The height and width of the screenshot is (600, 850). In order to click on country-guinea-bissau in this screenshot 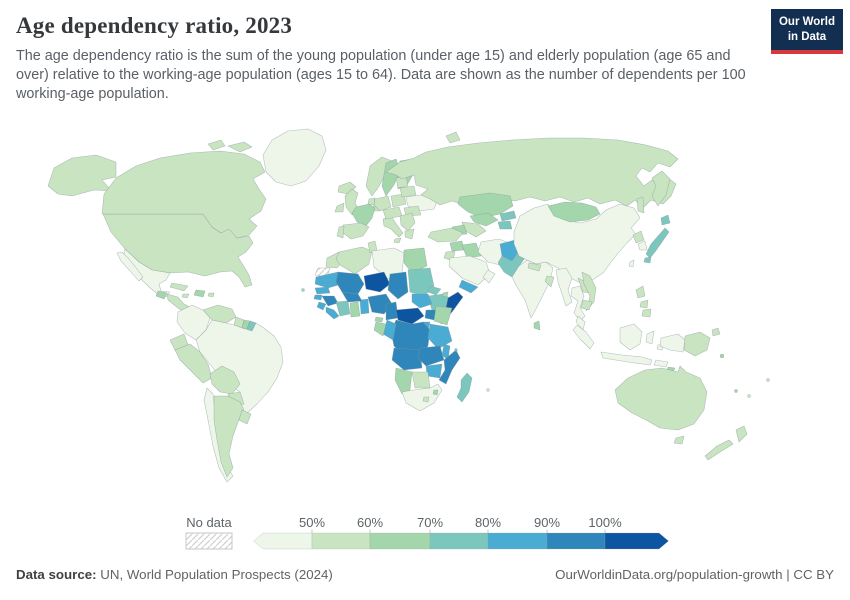, I will do `click(318, 297)`.